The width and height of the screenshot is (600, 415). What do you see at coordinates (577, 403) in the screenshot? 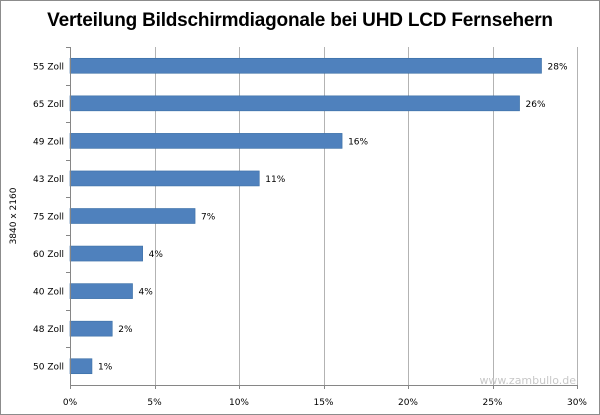
I see `x-tick-label: 30%` at bounding box center [577, 403].